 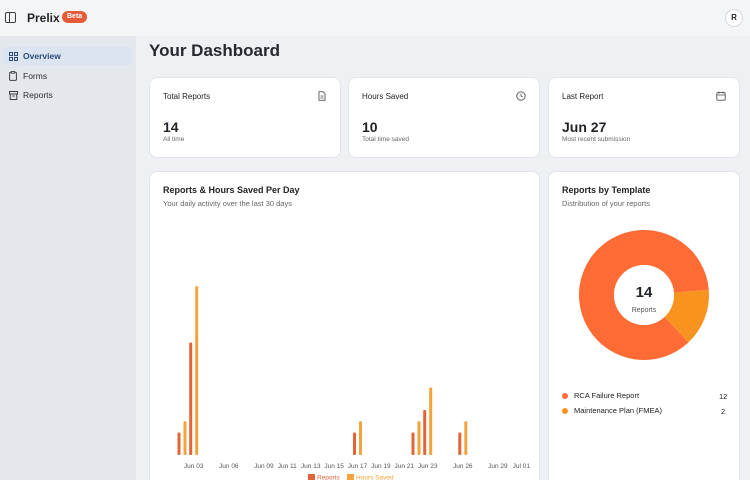 What do you see at coordinates (174, 139) in the screenshot?
I see `stat-subtext: All time` at bounding box center [174, 139].